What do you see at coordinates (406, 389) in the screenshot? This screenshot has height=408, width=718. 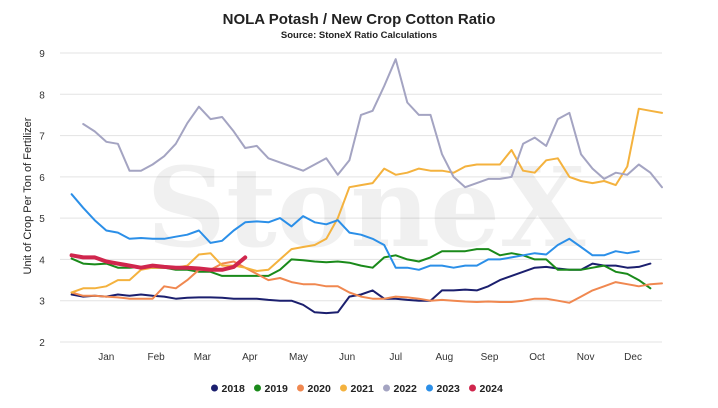 I see `legend-label-2022: 2022` at bounding box center [406, 389].